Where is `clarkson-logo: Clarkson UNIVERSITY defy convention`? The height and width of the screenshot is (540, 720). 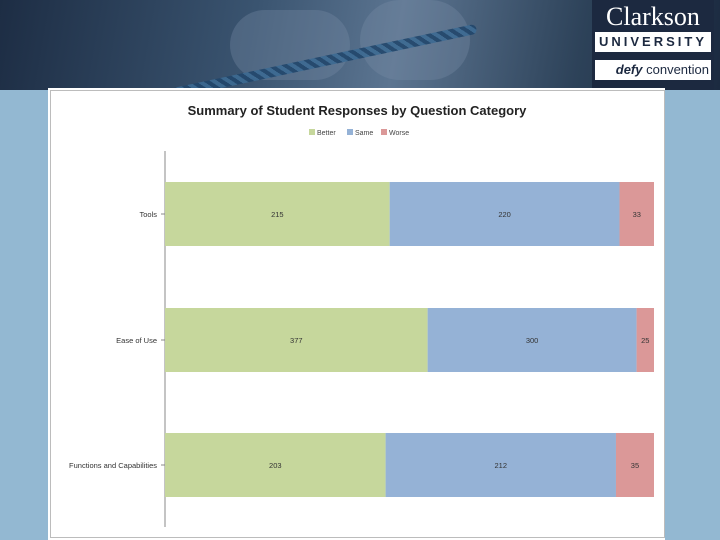 clarkson-logo: Clarkson UNIVERSITY defy convention is located at coordinates (653, 45).